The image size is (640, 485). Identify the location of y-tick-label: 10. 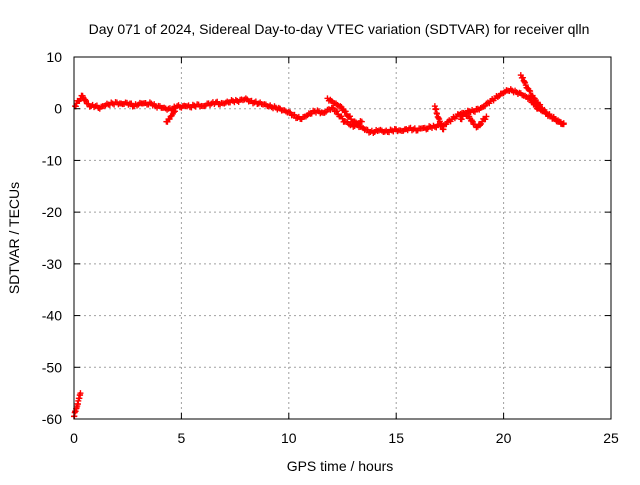
(54, 57).